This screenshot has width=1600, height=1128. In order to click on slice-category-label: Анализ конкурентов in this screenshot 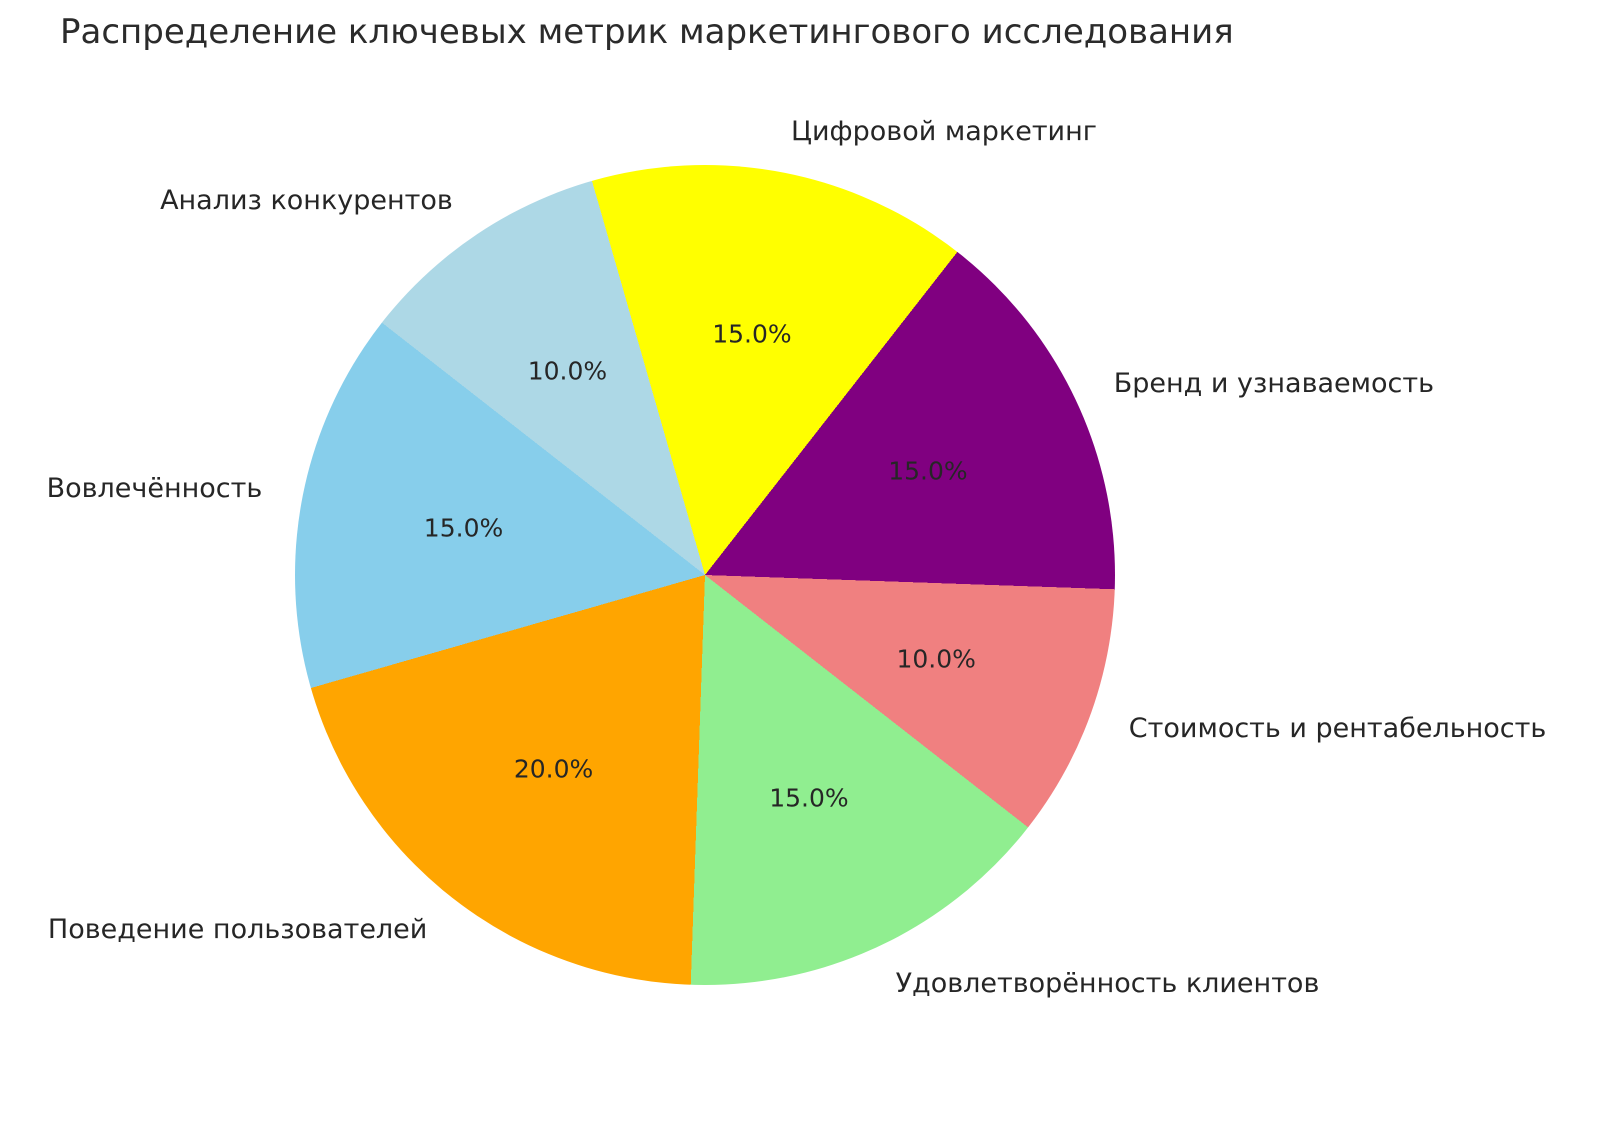, I will do `click(306, 200)`.